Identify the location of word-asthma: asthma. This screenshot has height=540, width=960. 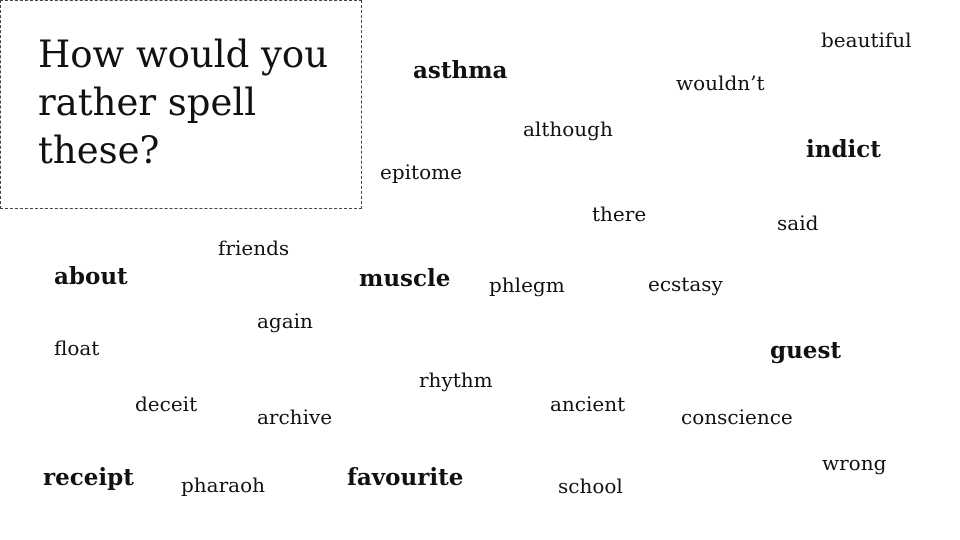
(460, 70).